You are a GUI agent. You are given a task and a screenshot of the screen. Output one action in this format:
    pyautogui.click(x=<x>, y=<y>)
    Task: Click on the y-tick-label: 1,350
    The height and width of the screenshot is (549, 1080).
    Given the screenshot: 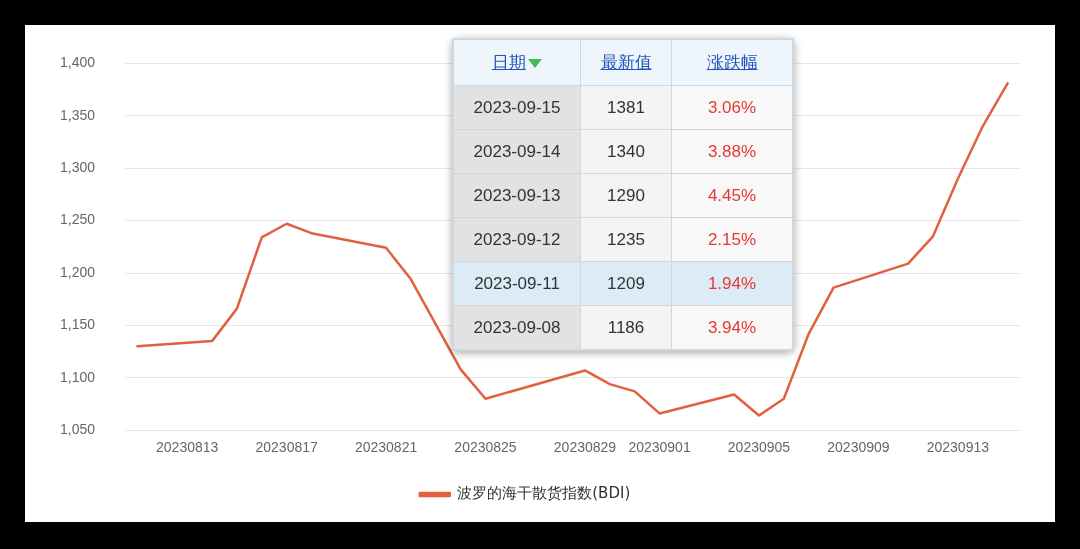 What is the action you would take?
    pyautogui.click(x=77, y=114)
    